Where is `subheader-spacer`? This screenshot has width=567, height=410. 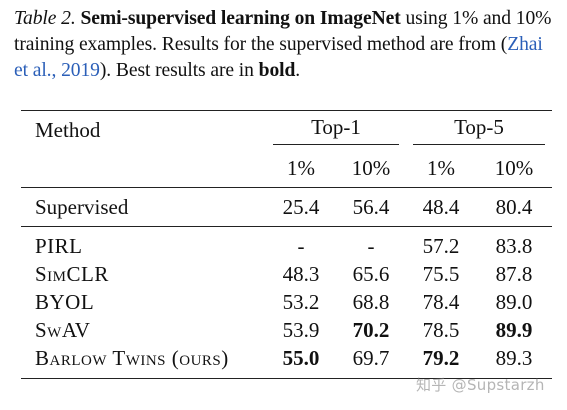 subheader-spacer is located at coordinates (143, 168).